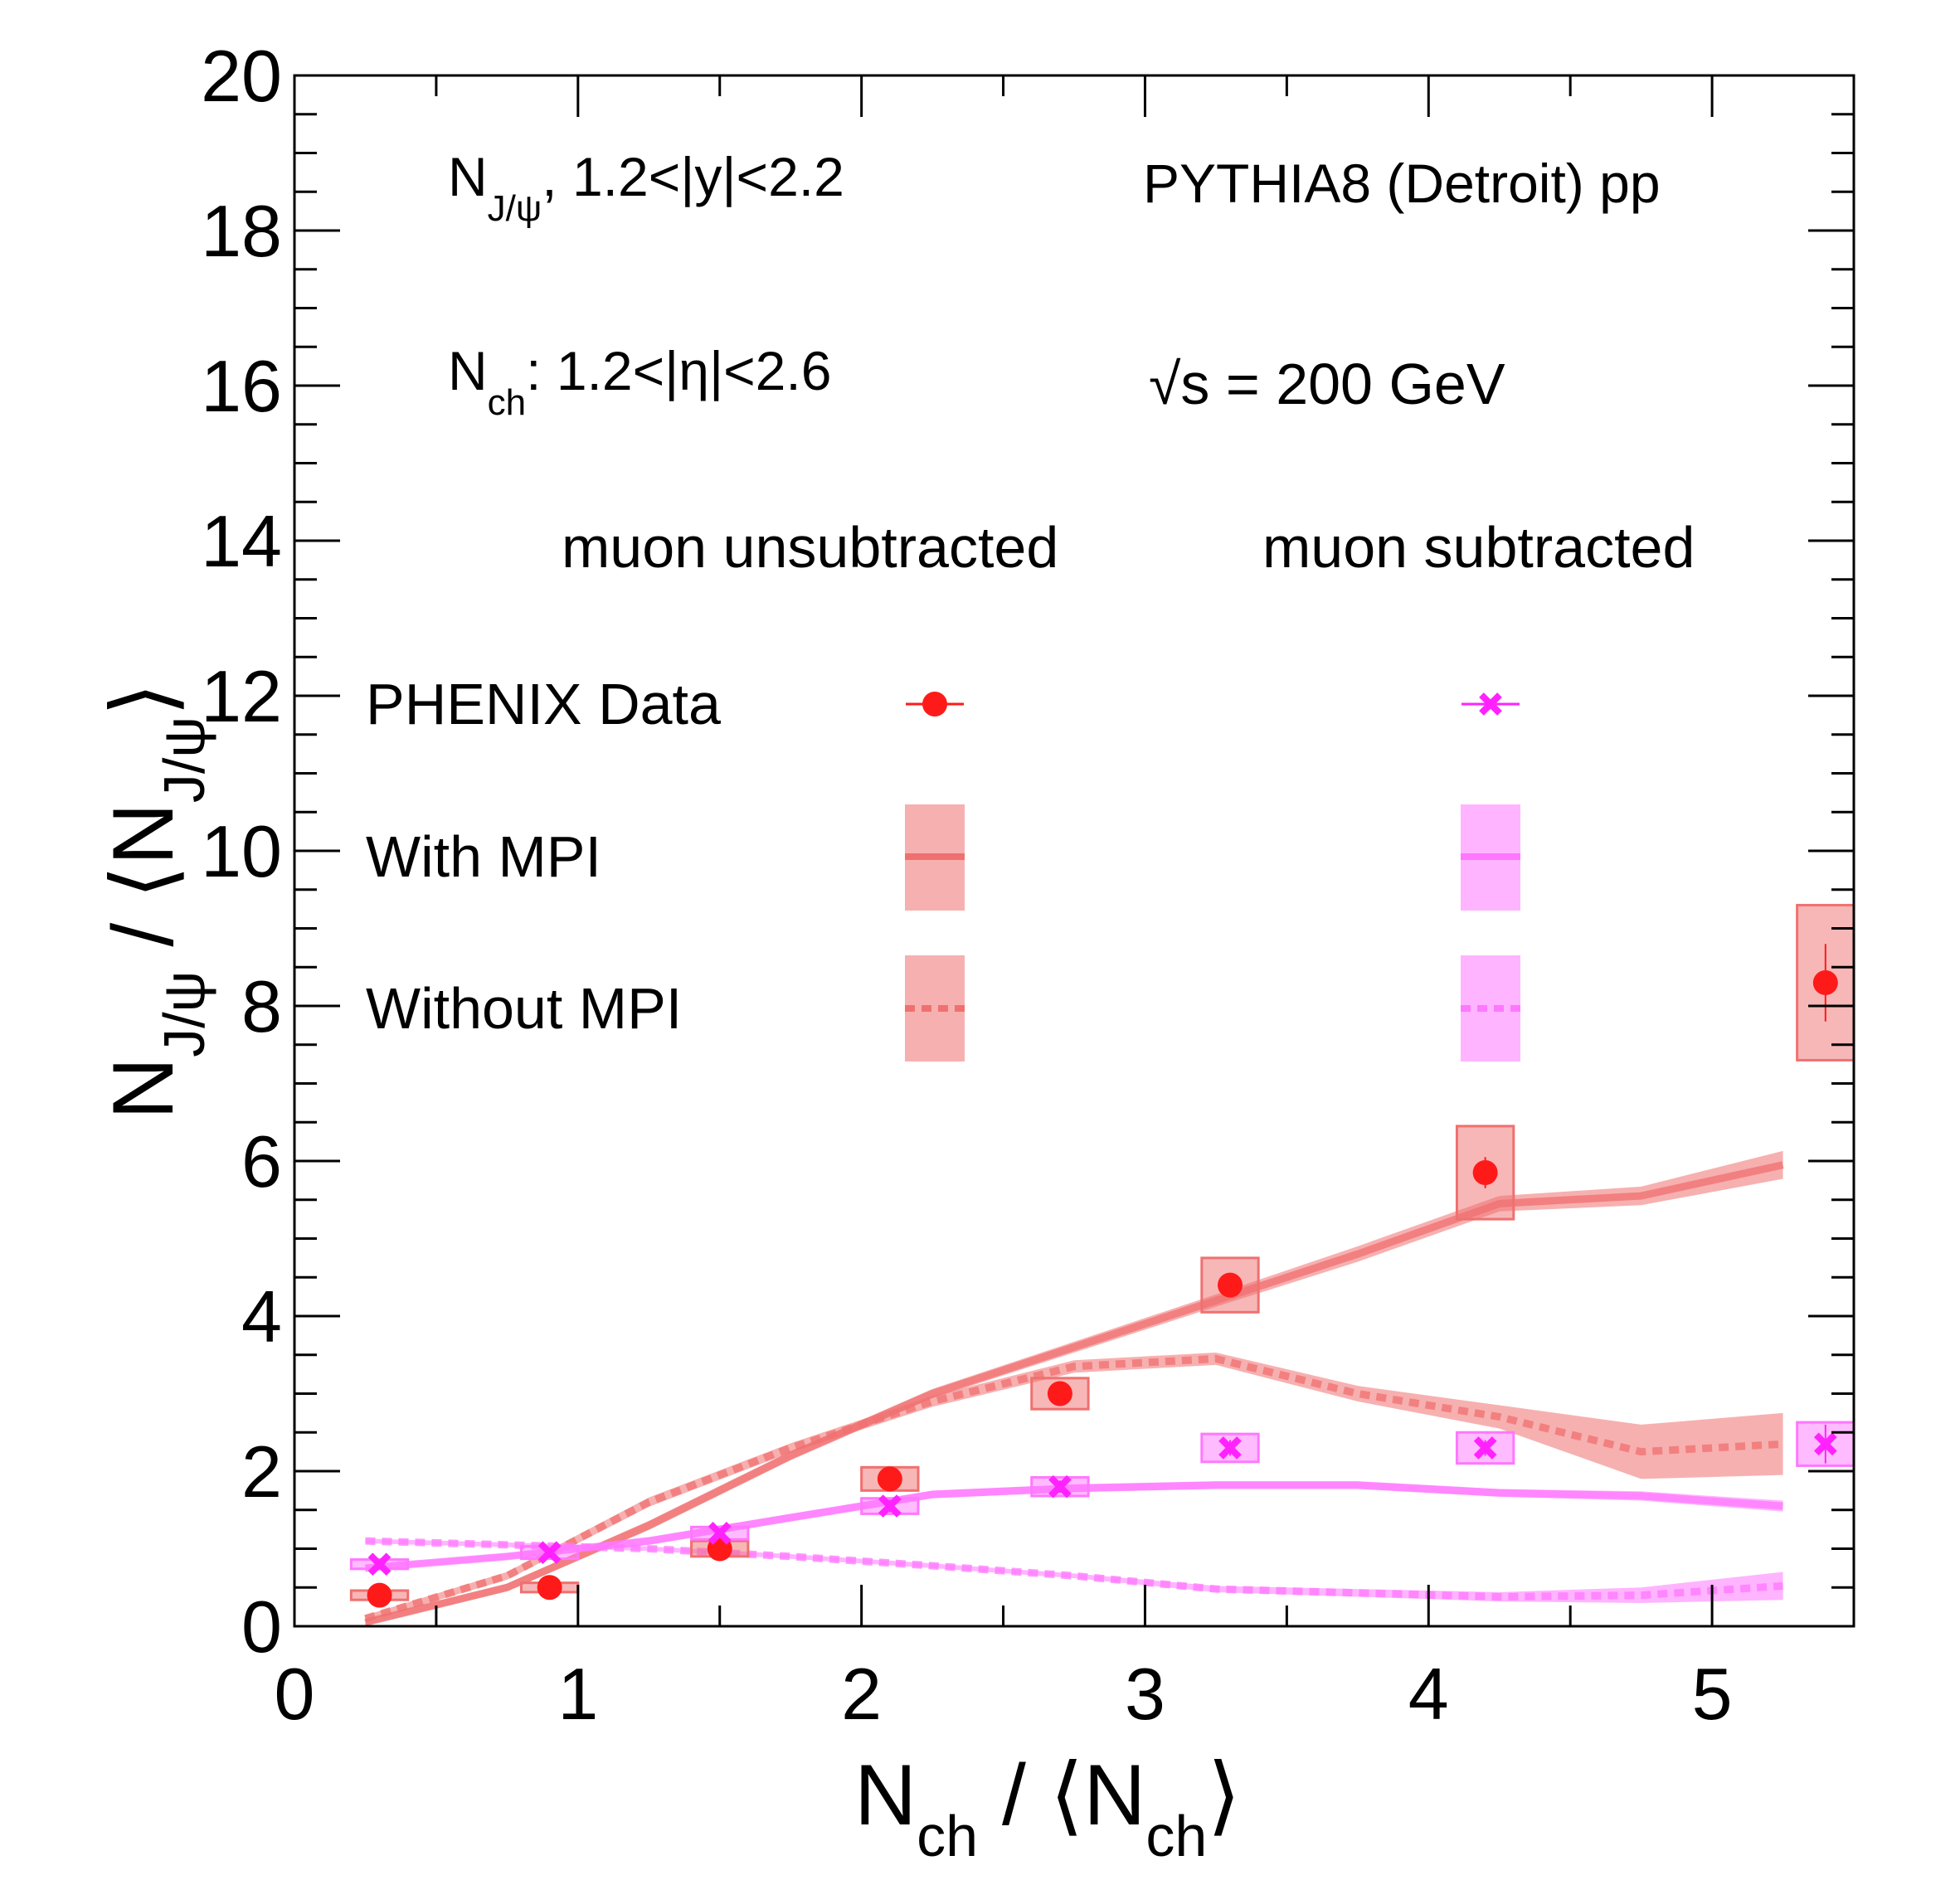  What do you see at coordinates (934, 704) in the screenshot?
I see `legend-data-unsub-marker` at bounding box center [934, 704].